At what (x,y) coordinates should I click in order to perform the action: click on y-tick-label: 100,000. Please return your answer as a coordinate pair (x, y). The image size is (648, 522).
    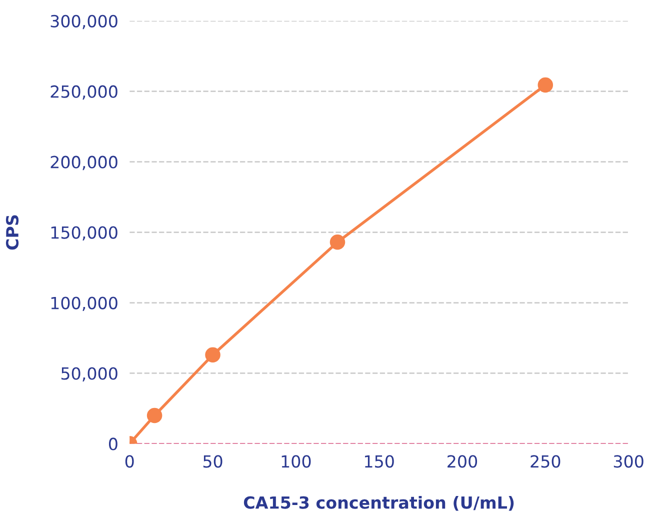
    Looking at the image, I should click on (84, 304).